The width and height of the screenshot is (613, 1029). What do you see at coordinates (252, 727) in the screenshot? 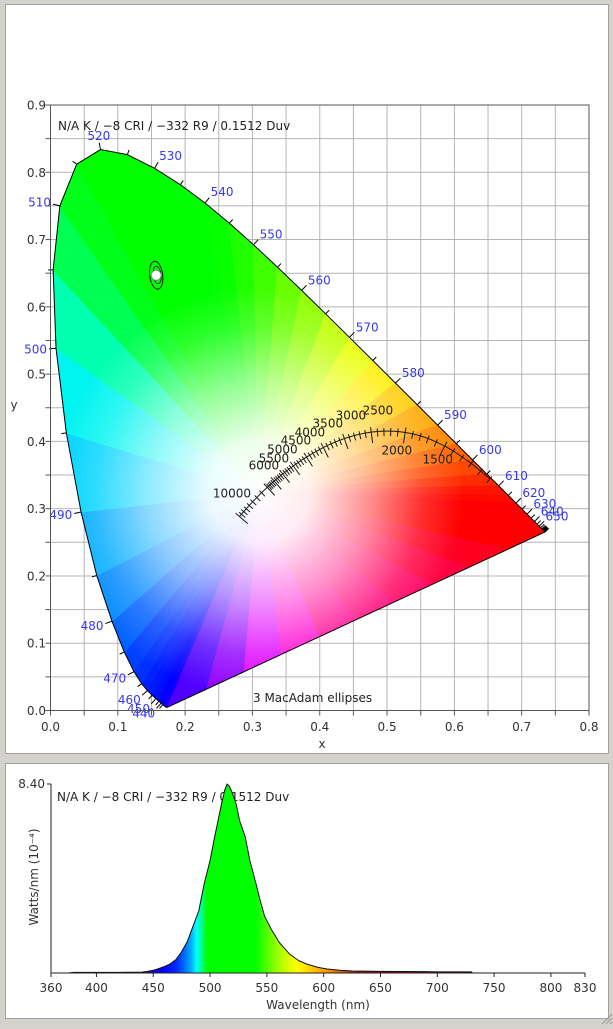
I see `x-tick-label: 0.3` at bounding box center [252, 727].